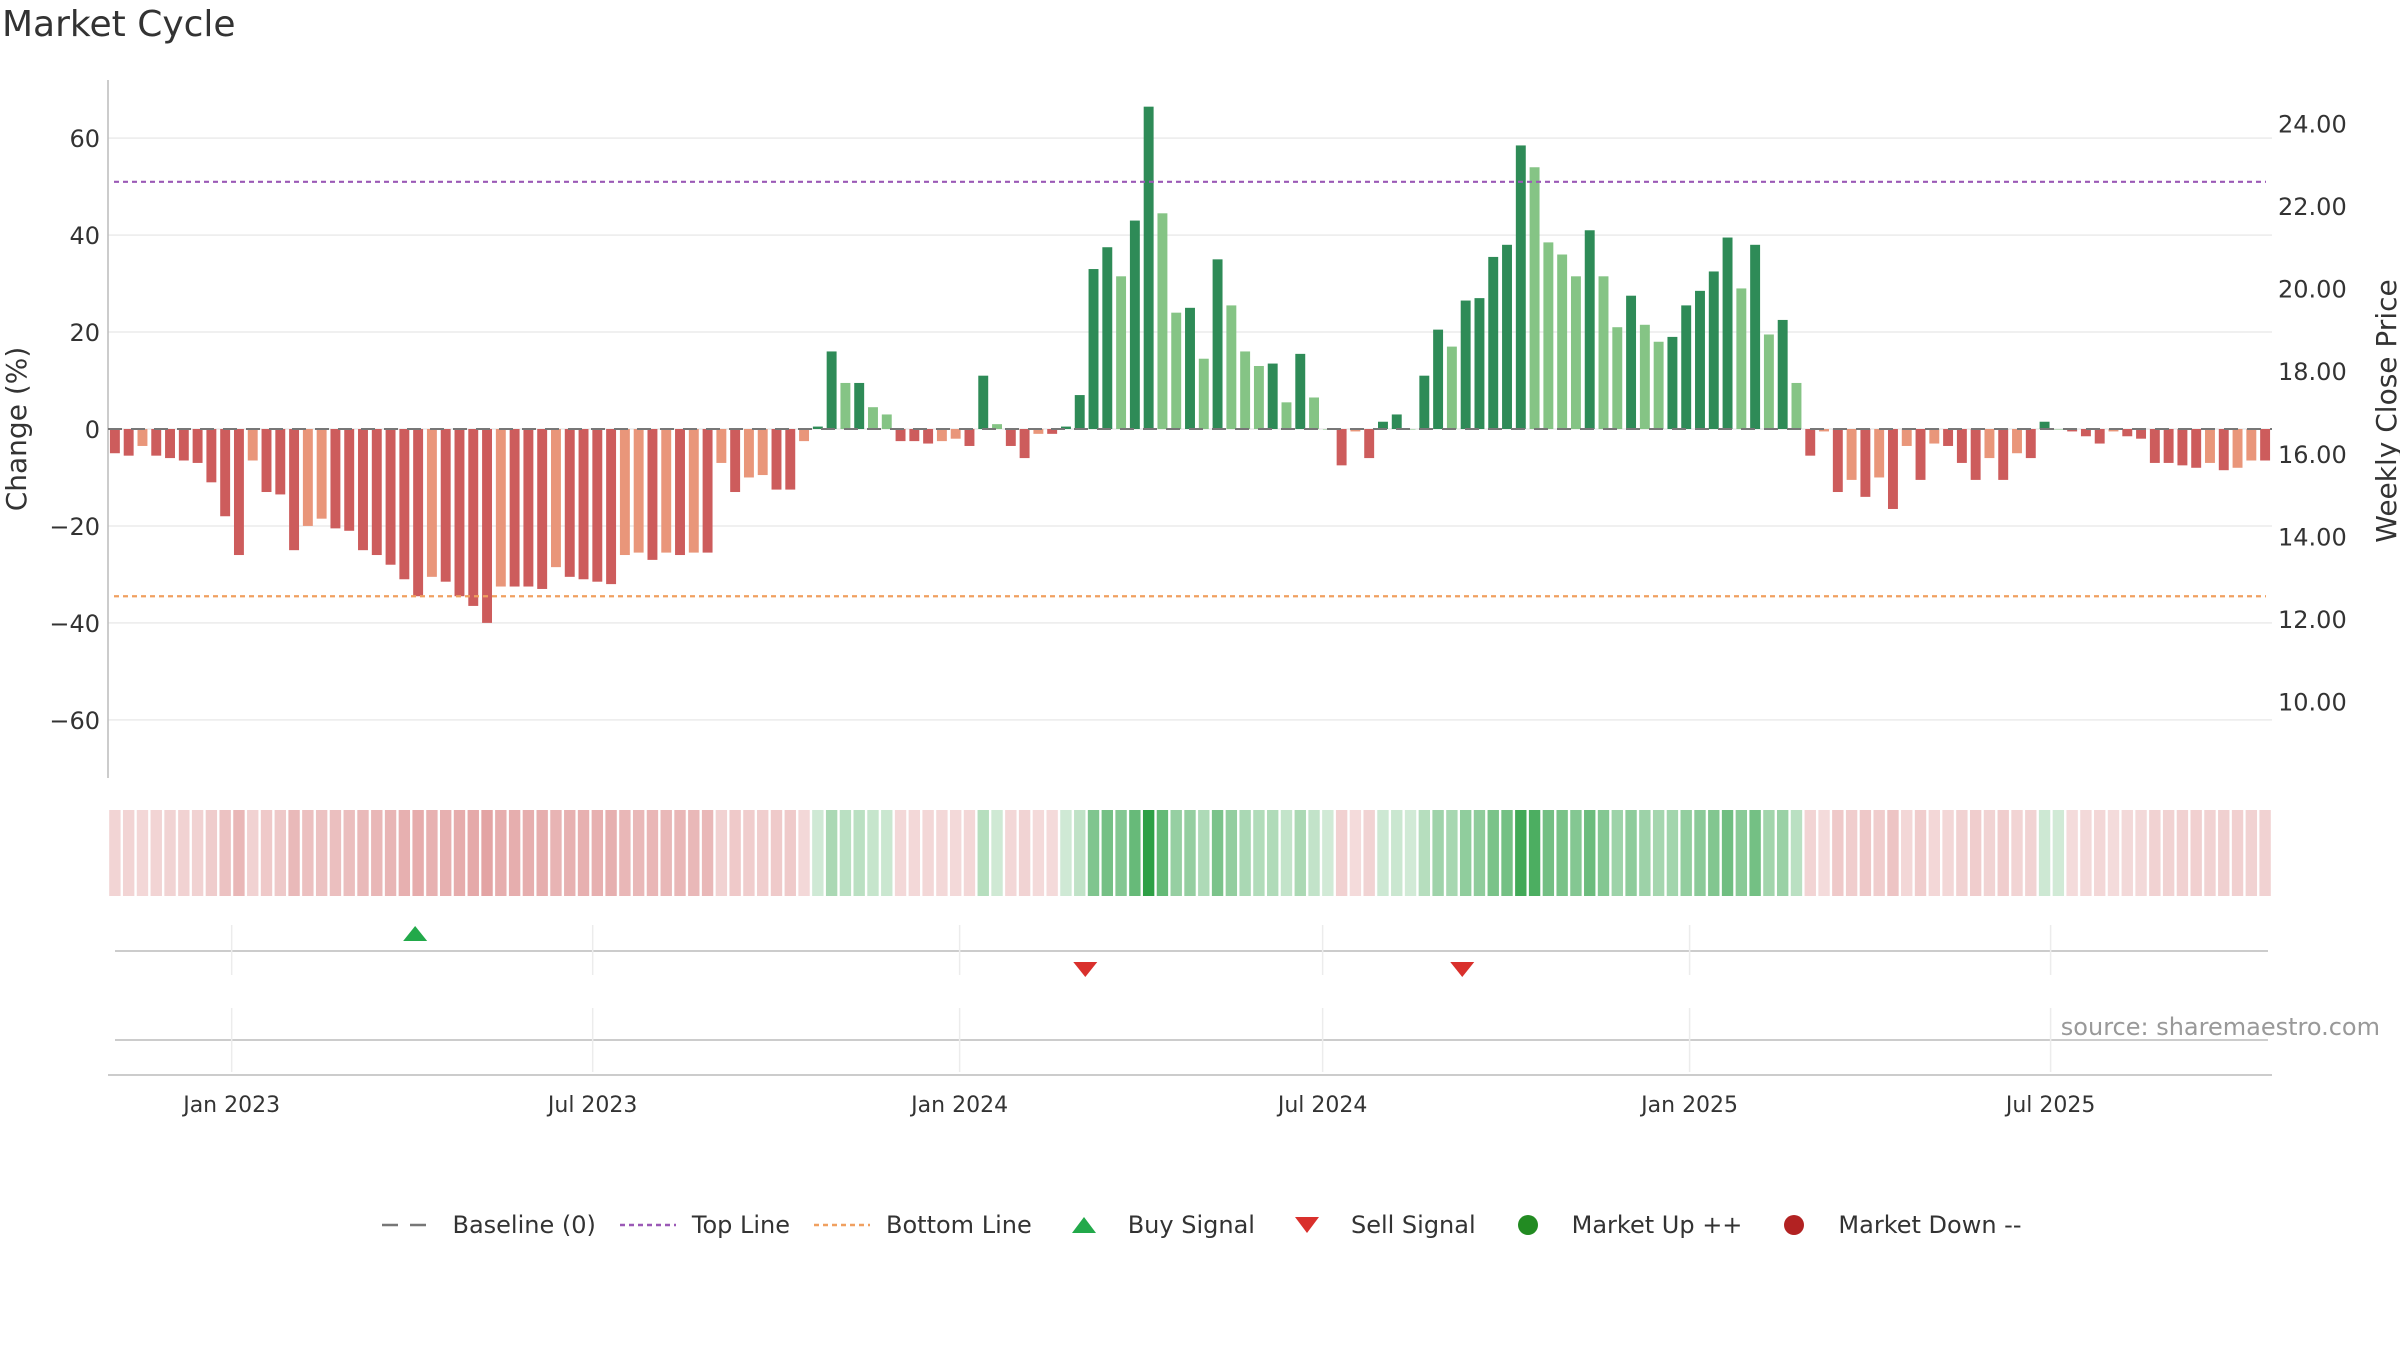 The height and width of the screenshot is (1350, 2400). Describe the element at coordinates (1527, 1225) in the screenshot. I see `up-legend-swatch` at that location.